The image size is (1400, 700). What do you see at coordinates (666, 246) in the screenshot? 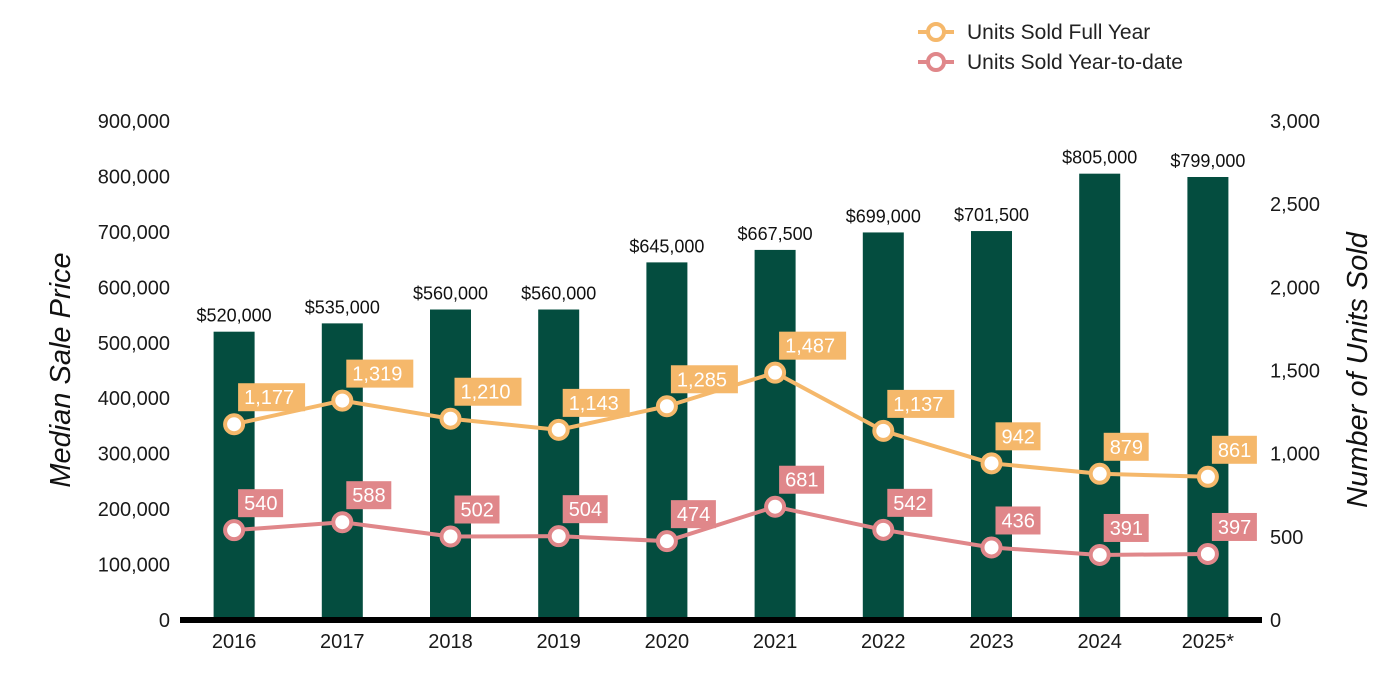
I see `bar-value-label: $645,000` at bounding box center [666, 246].